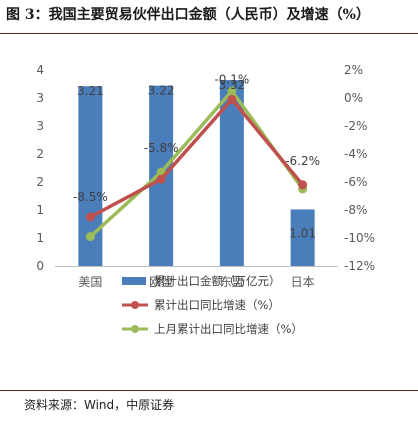  I want to click on bar-data-label: 1.01, so click(302, 233).